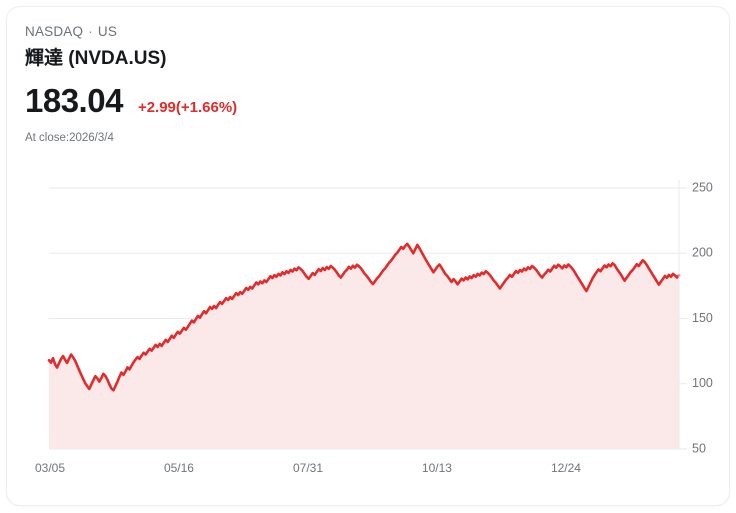 This screenshot has width=736, height=513. Describe the element at coordinates (566, 468) in the screenshot. I see `x-axis-label: 12/24` at that location.